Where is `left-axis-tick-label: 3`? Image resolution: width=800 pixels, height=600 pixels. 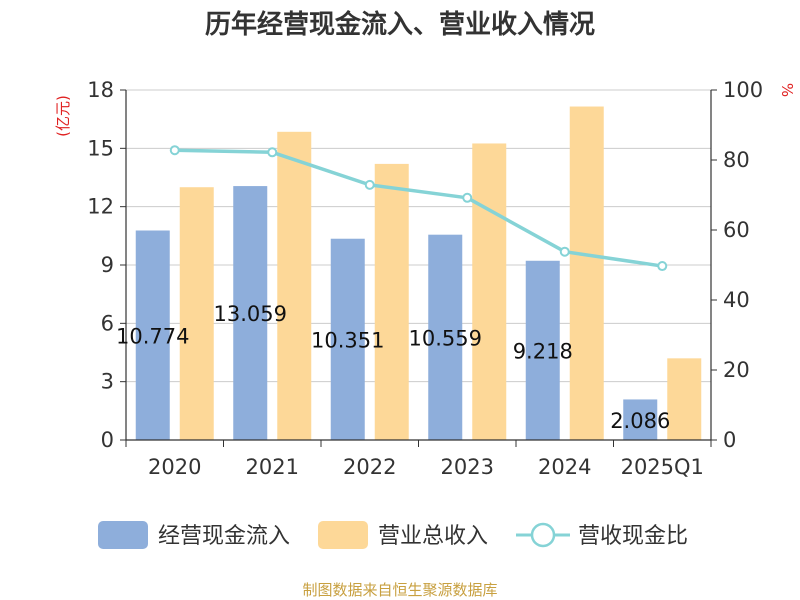 left-axis-tick-label: 3 is located at coordinates (107, 382).